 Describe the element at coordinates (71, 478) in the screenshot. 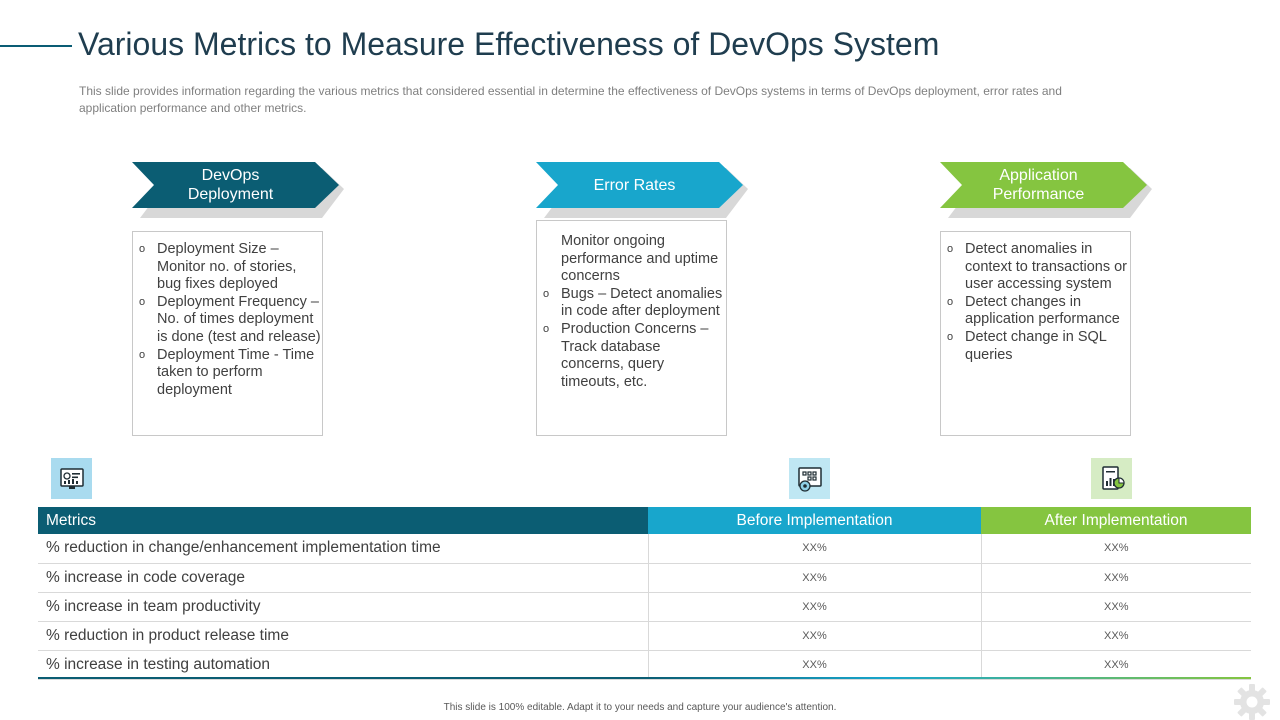

I see `dashboard-icon` at that location.